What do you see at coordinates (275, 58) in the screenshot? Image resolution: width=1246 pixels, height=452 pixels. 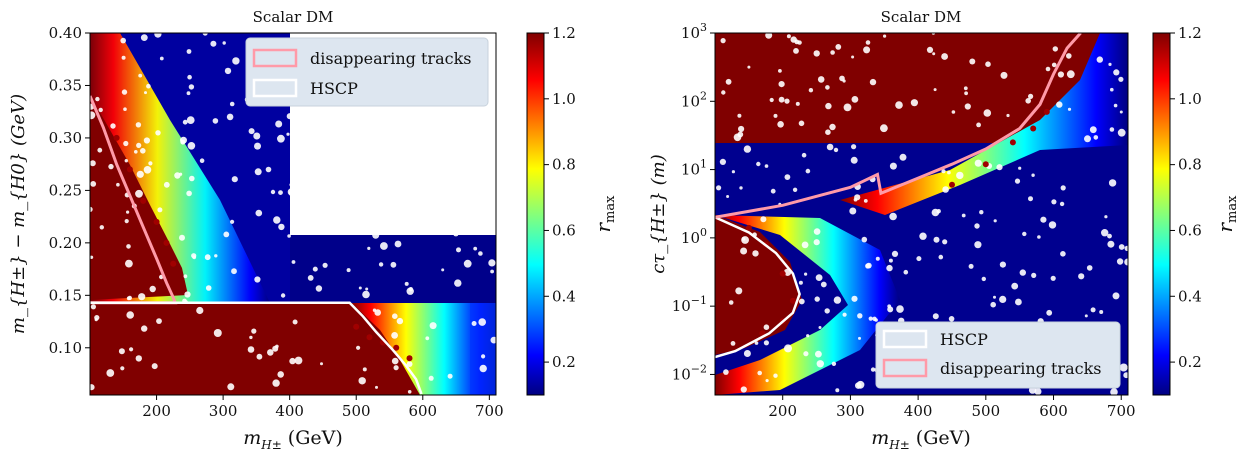 I see `legend-swatch-disappearing-tracks` at bounding box center [275, 58].